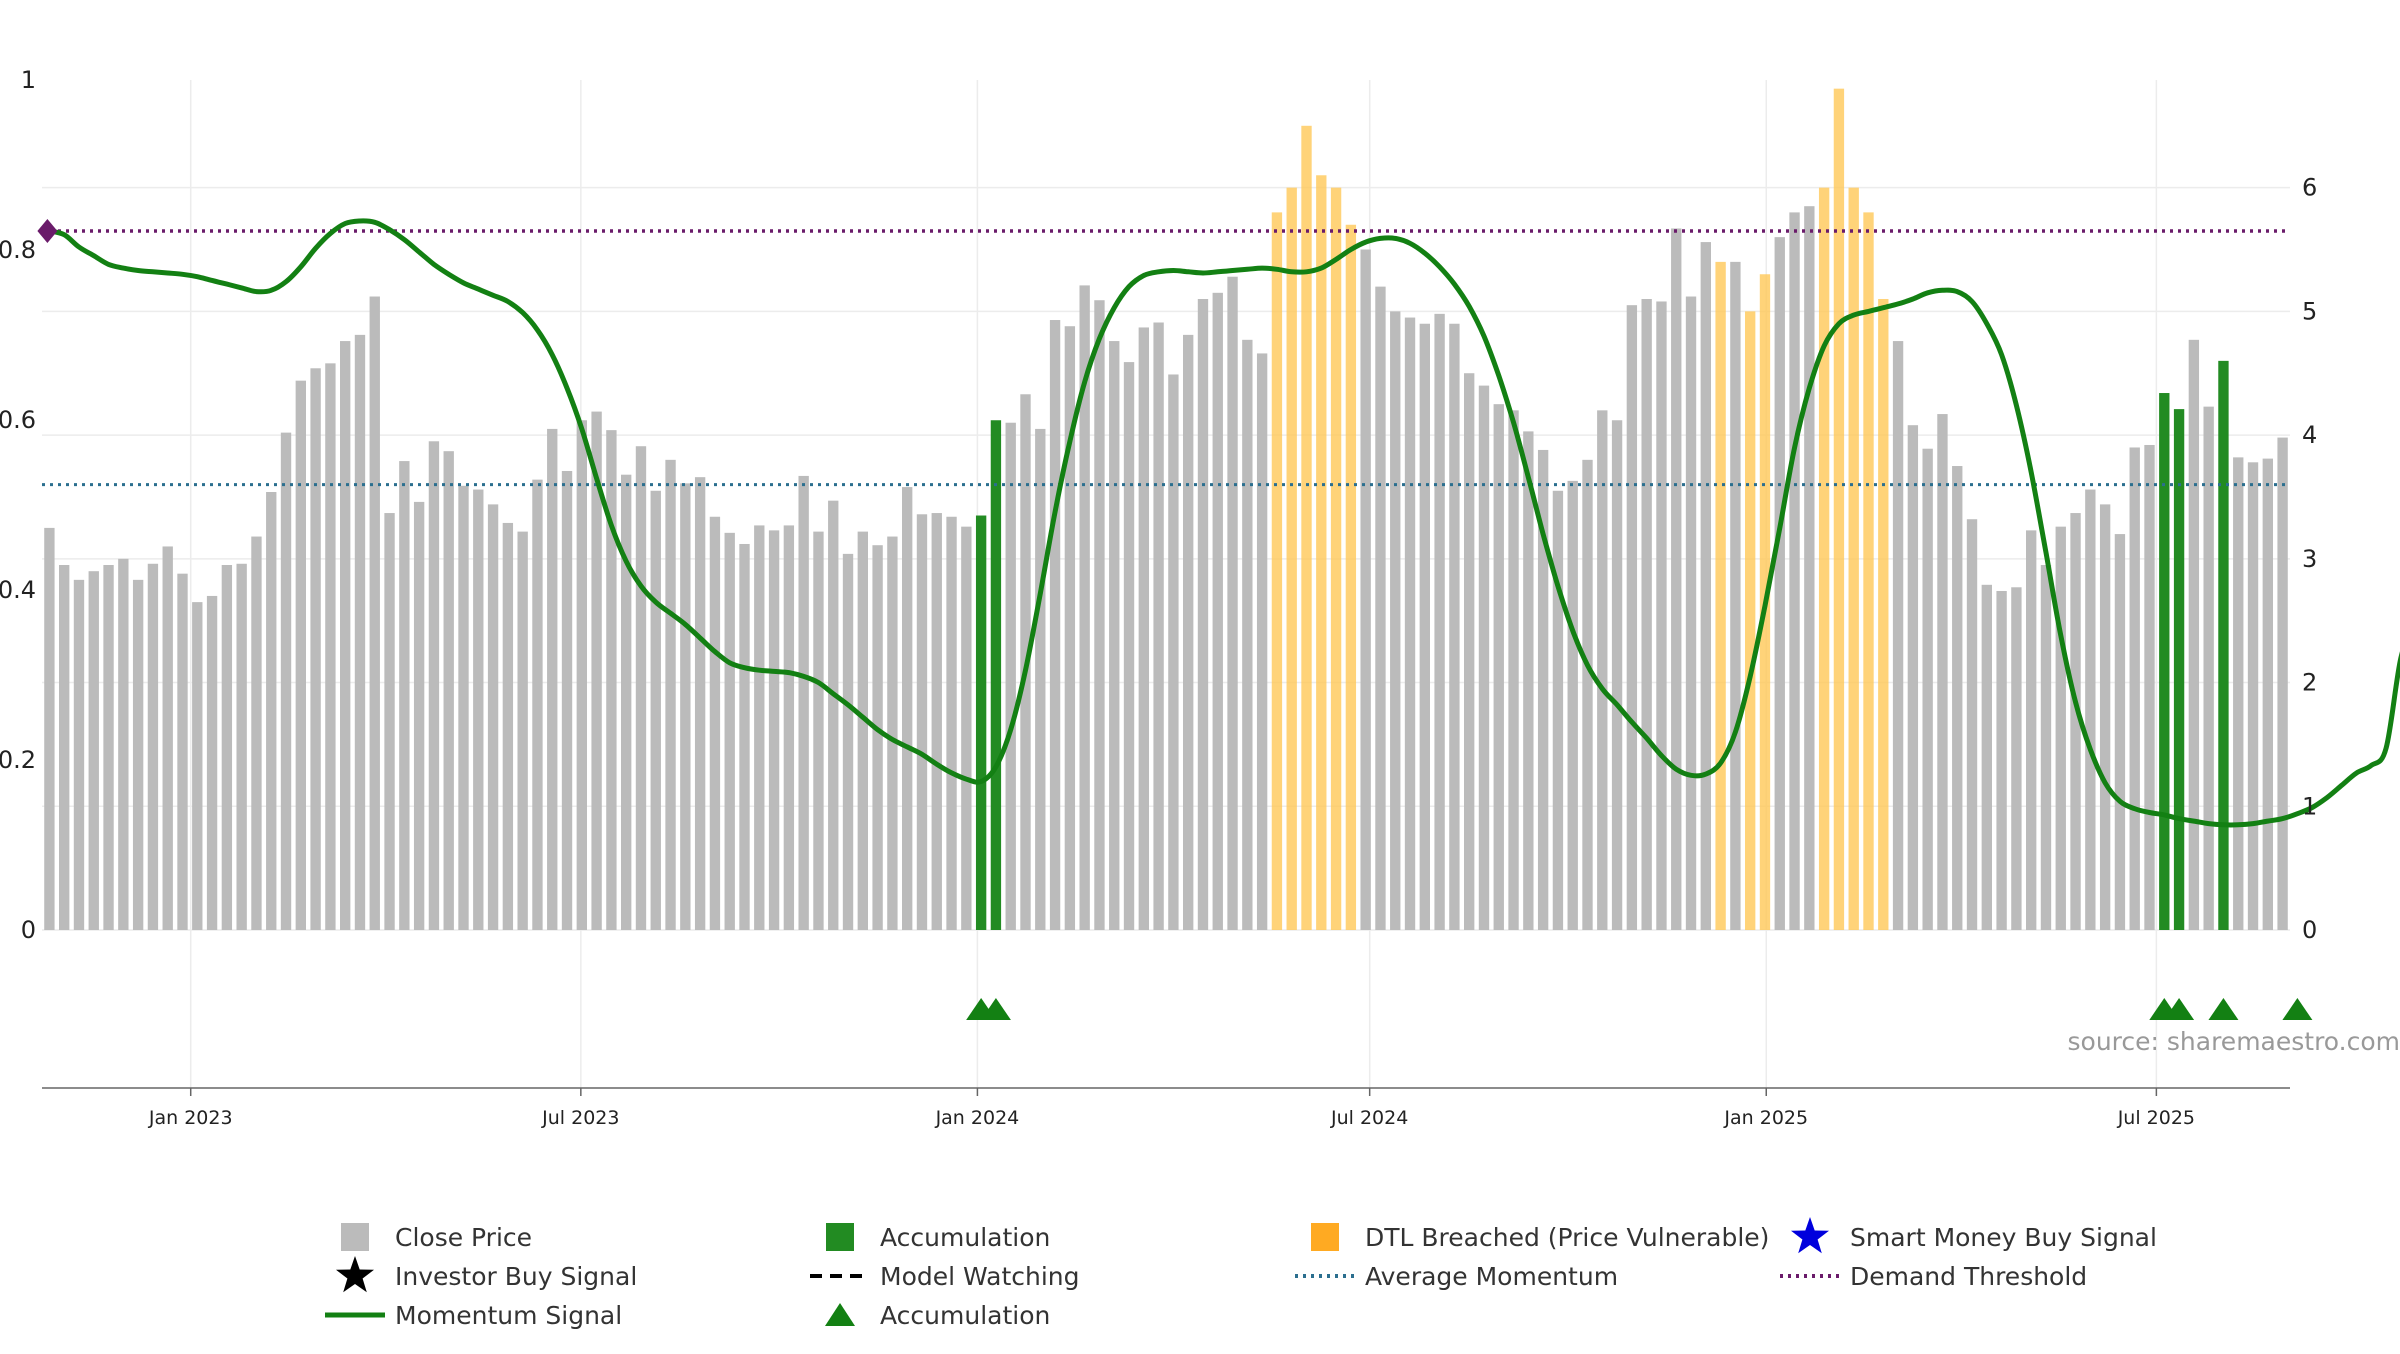  Describe the element at coordinates (2309, 930) in the screenshot. I see `right-tick-label: 0` at that location.